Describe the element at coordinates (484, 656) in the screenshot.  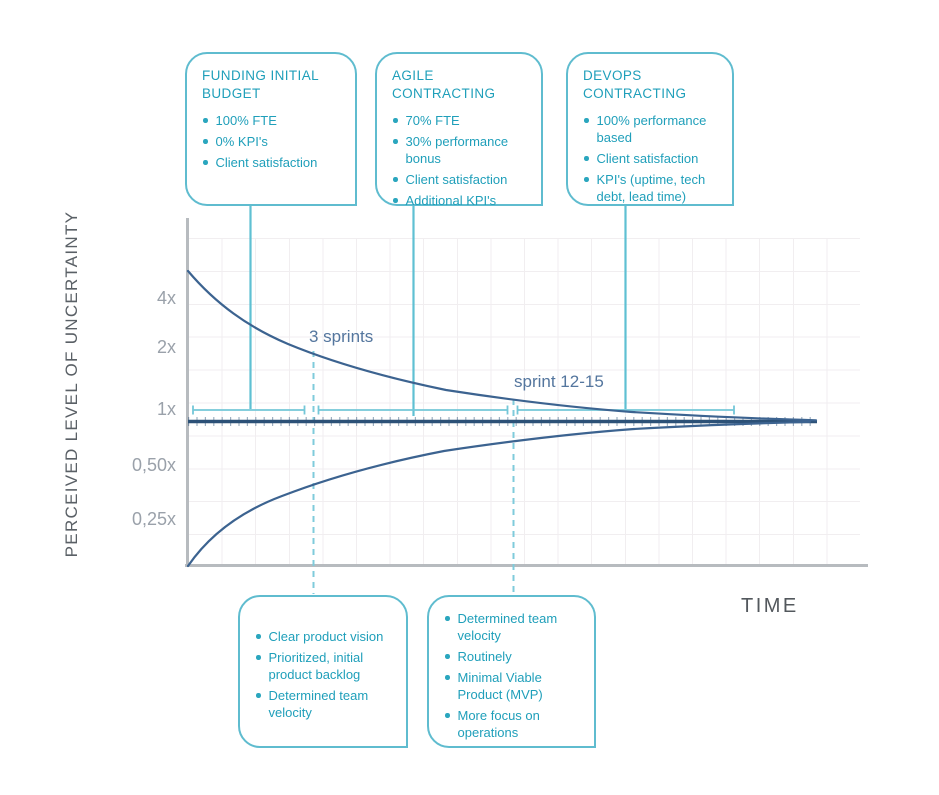
I see `bullet-text: Routinely` at that location.